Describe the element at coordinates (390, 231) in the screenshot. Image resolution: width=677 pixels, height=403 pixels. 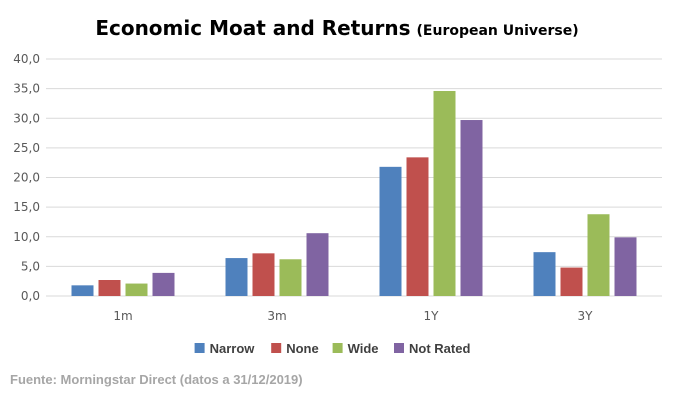
I see `bar-narrow-1y` at that location.